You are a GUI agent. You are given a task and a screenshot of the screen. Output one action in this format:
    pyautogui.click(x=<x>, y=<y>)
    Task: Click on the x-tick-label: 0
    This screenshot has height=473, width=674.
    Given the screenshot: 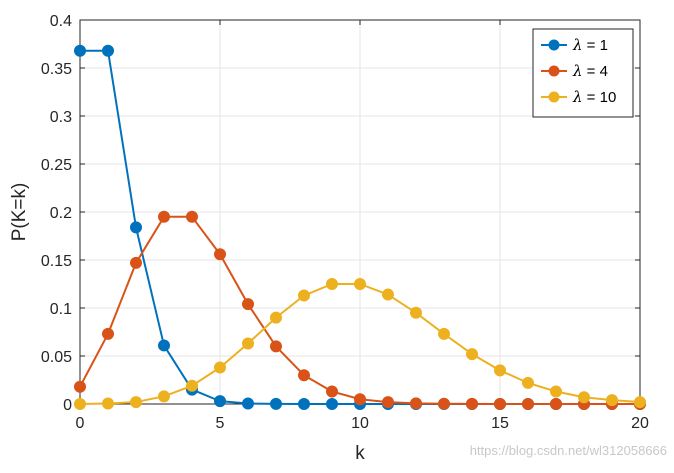 What is the action you would take?
    pyautogui.click(x=80, y=423)
    